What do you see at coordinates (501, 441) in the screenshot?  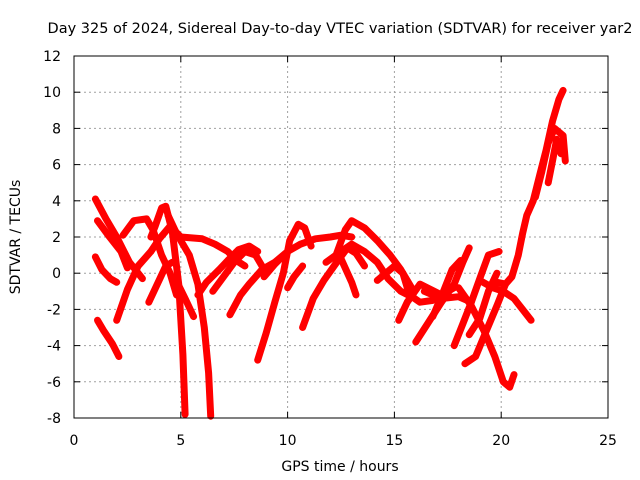 I see `x-tick-label: 20` at bounding box center [501, 441].